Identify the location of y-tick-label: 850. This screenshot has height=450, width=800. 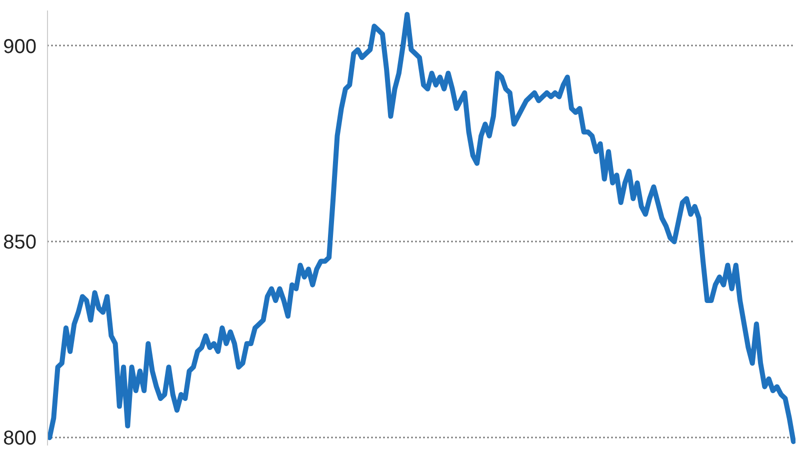
(20, 243).